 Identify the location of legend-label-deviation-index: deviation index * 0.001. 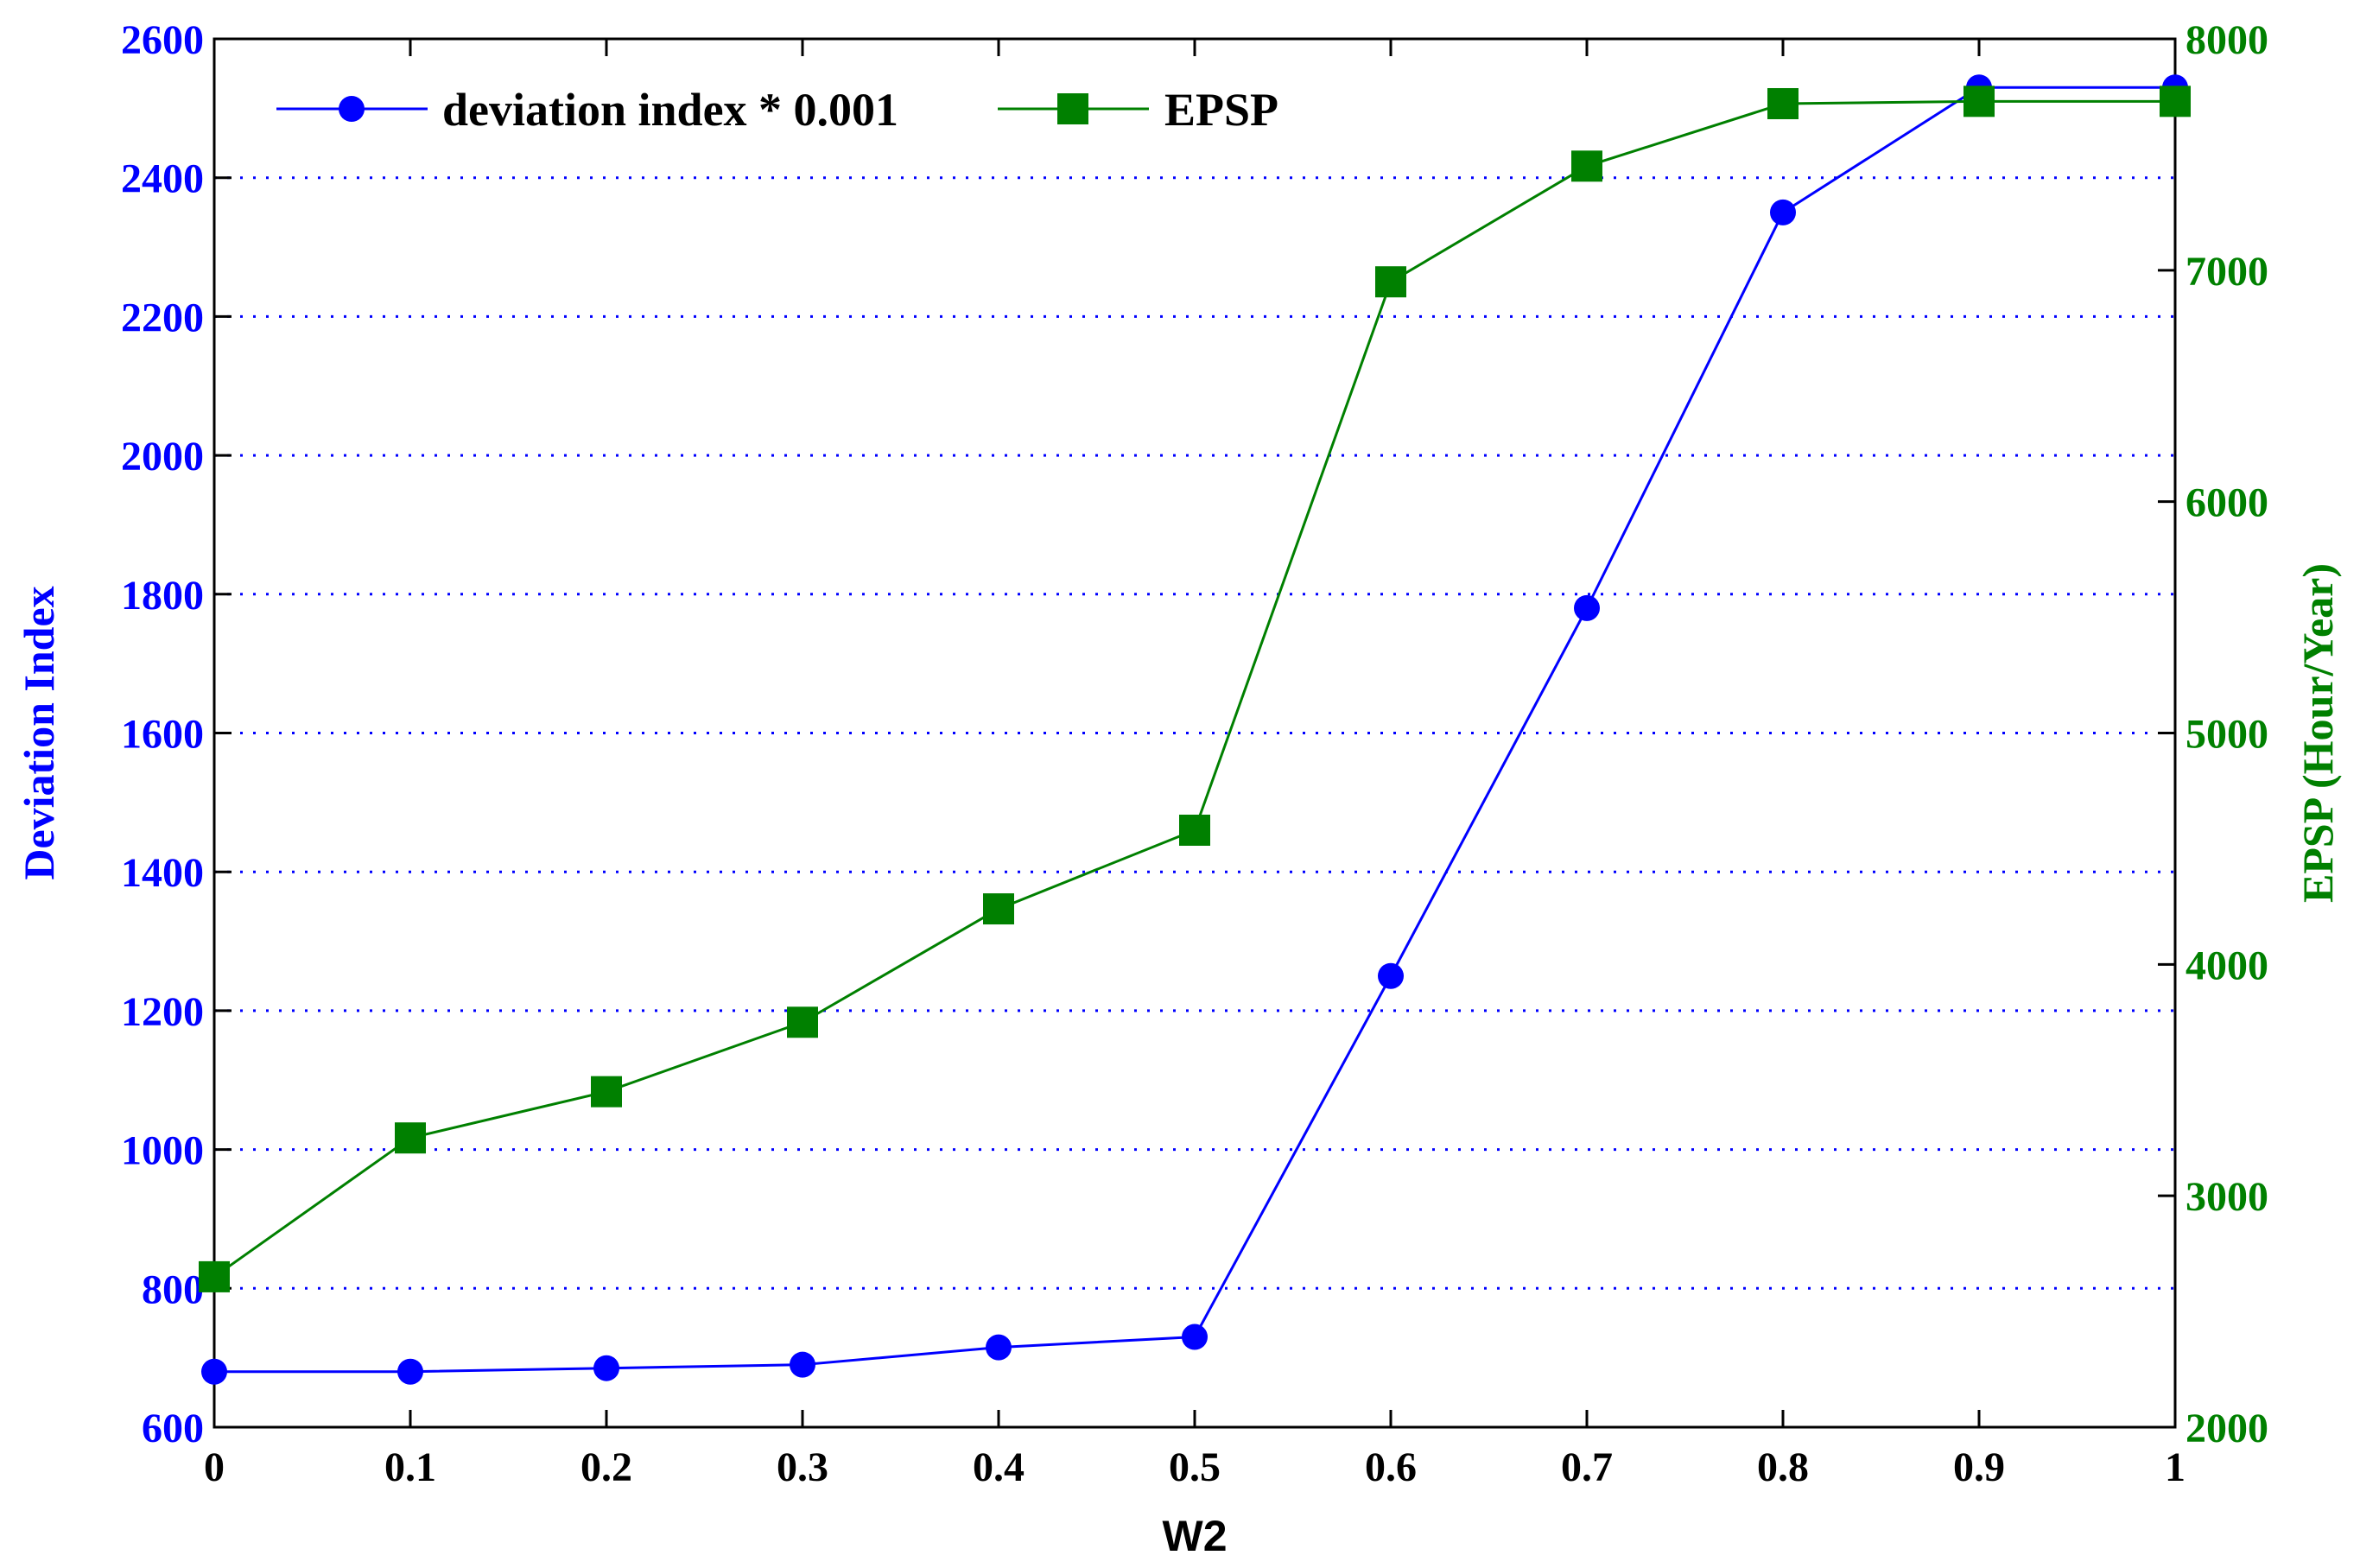
(670, 110).